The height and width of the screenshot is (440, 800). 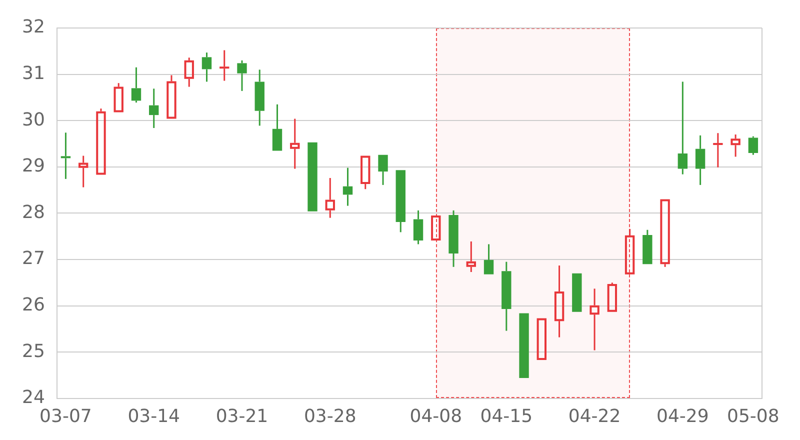 I want to click on x-tick-label: 03-28, so click(x=330, y=416).